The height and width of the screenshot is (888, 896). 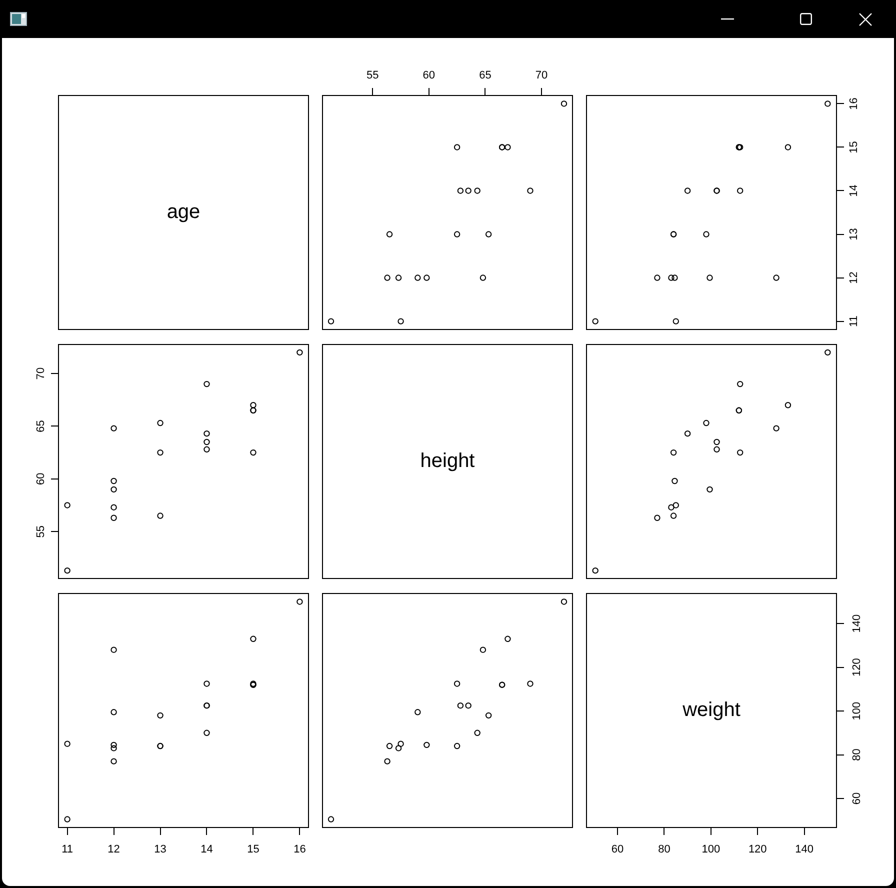 I want to click on y-tick-label: 100, so click(x=857, y=711).